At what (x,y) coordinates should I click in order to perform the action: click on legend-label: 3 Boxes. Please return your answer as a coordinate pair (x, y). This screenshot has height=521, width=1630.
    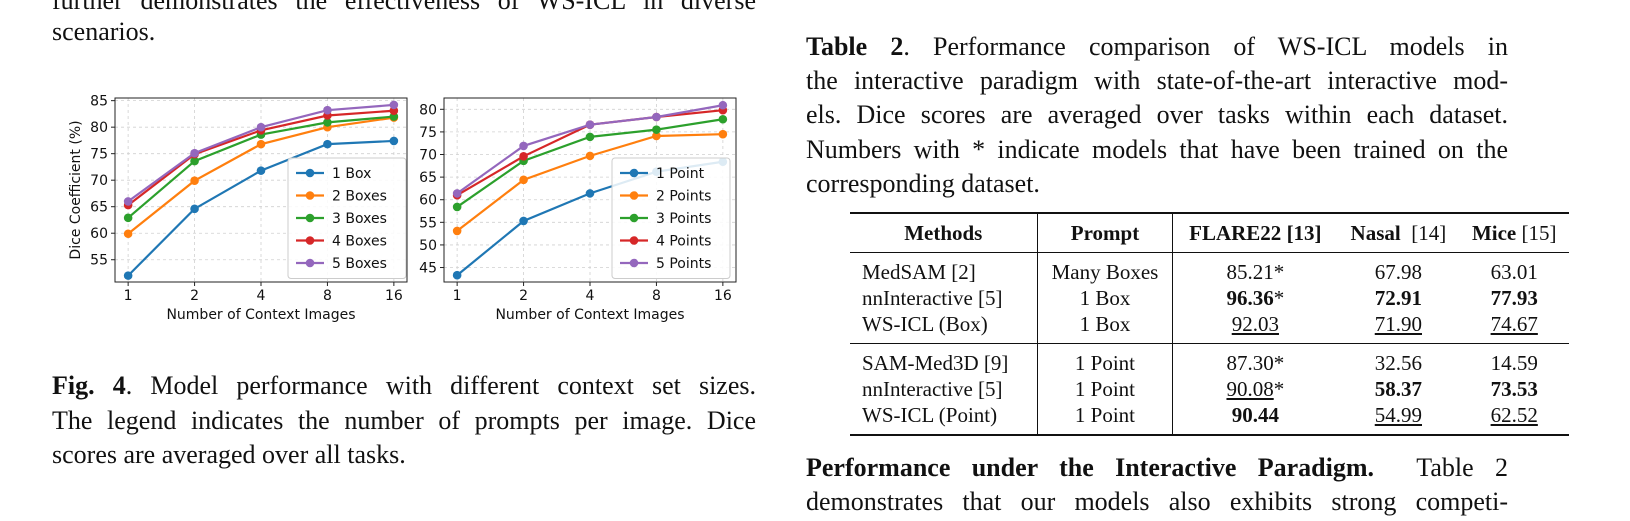
    Looking at the image, I should click on (359, 219).